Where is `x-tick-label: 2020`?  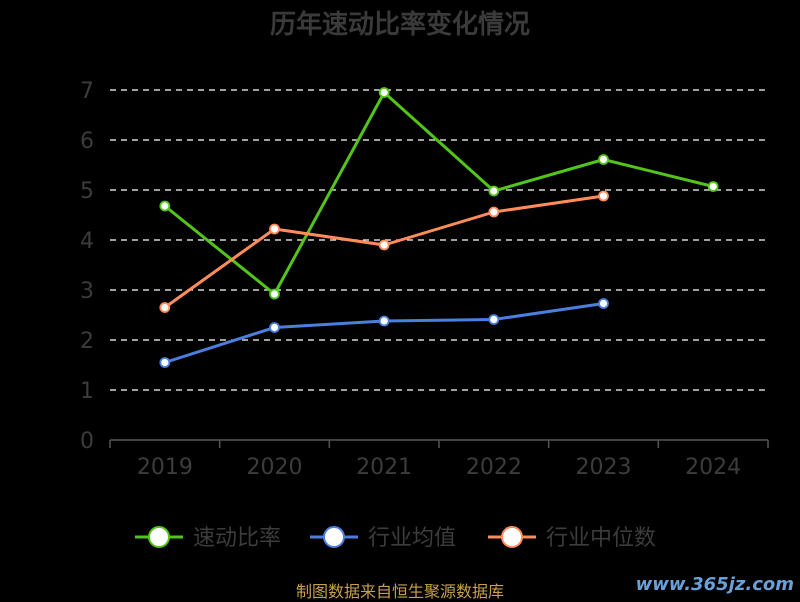 x-tick-label: 2020 is located at coordinates (275, 467).